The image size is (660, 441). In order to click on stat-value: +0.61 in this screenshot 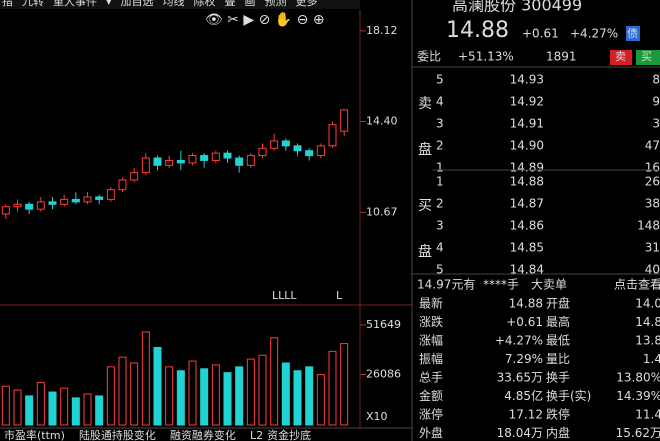, I will do `click(524, 322)`.